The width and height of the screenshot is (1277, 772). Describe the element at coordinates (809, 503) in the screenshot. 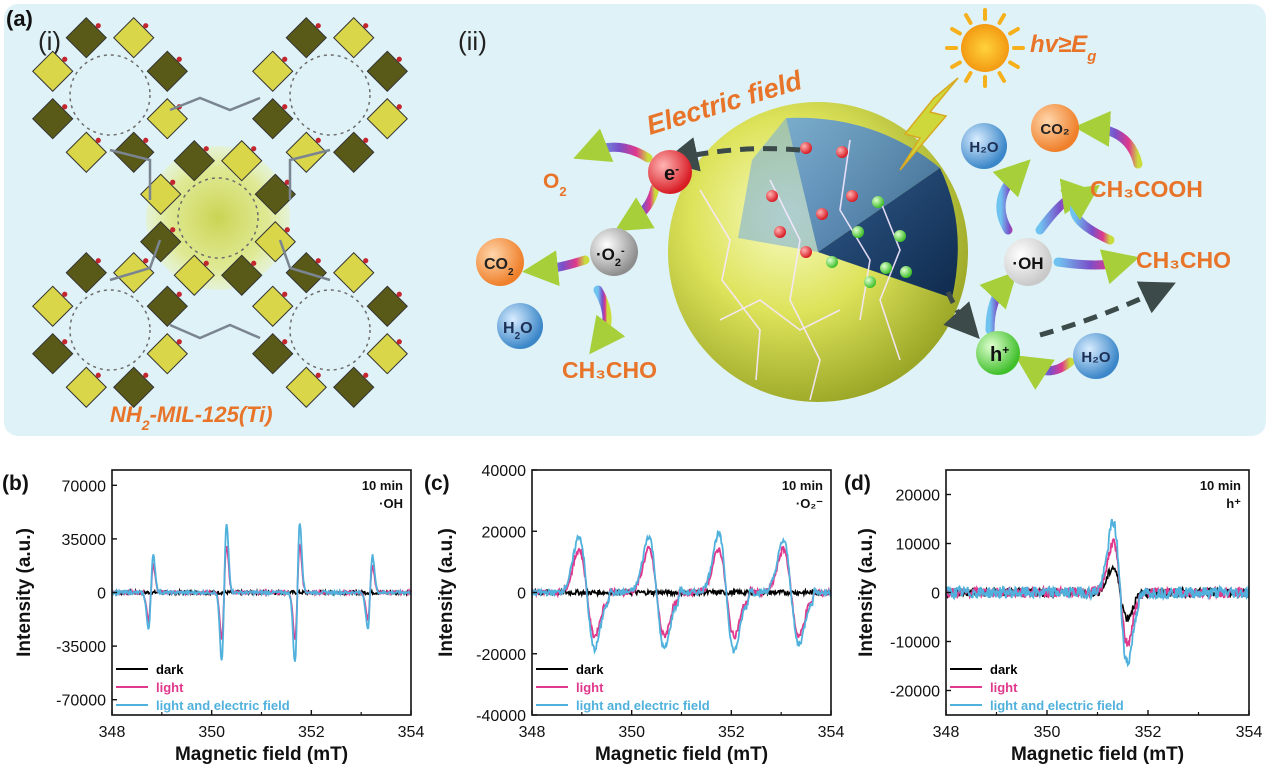

I see `chart-annotation: ·O₂⁻` at that location.